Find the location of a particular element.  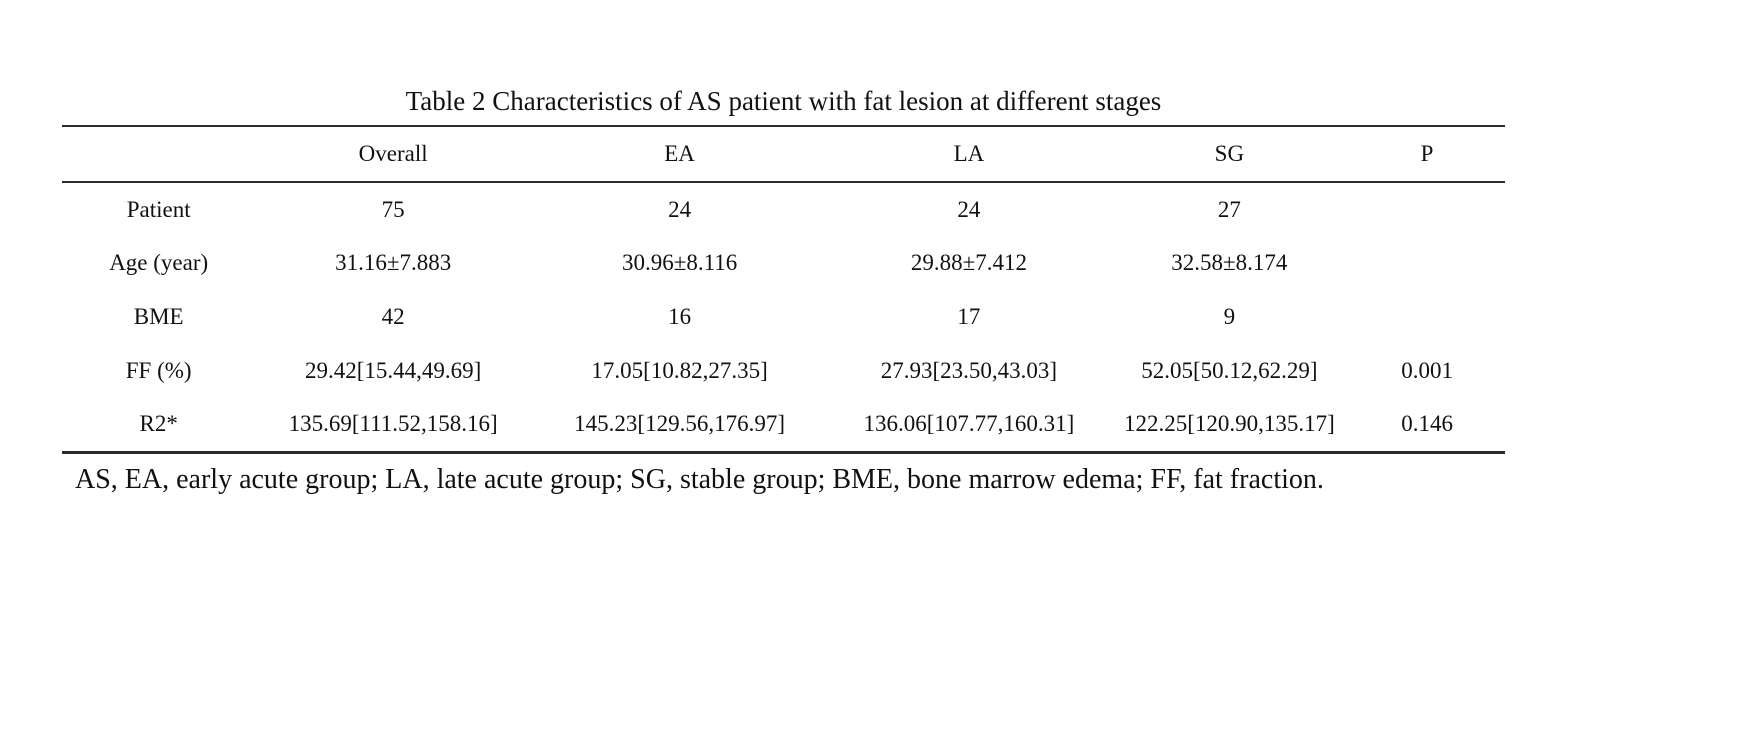

header-cell-blank is located at coordinates (158, 154).